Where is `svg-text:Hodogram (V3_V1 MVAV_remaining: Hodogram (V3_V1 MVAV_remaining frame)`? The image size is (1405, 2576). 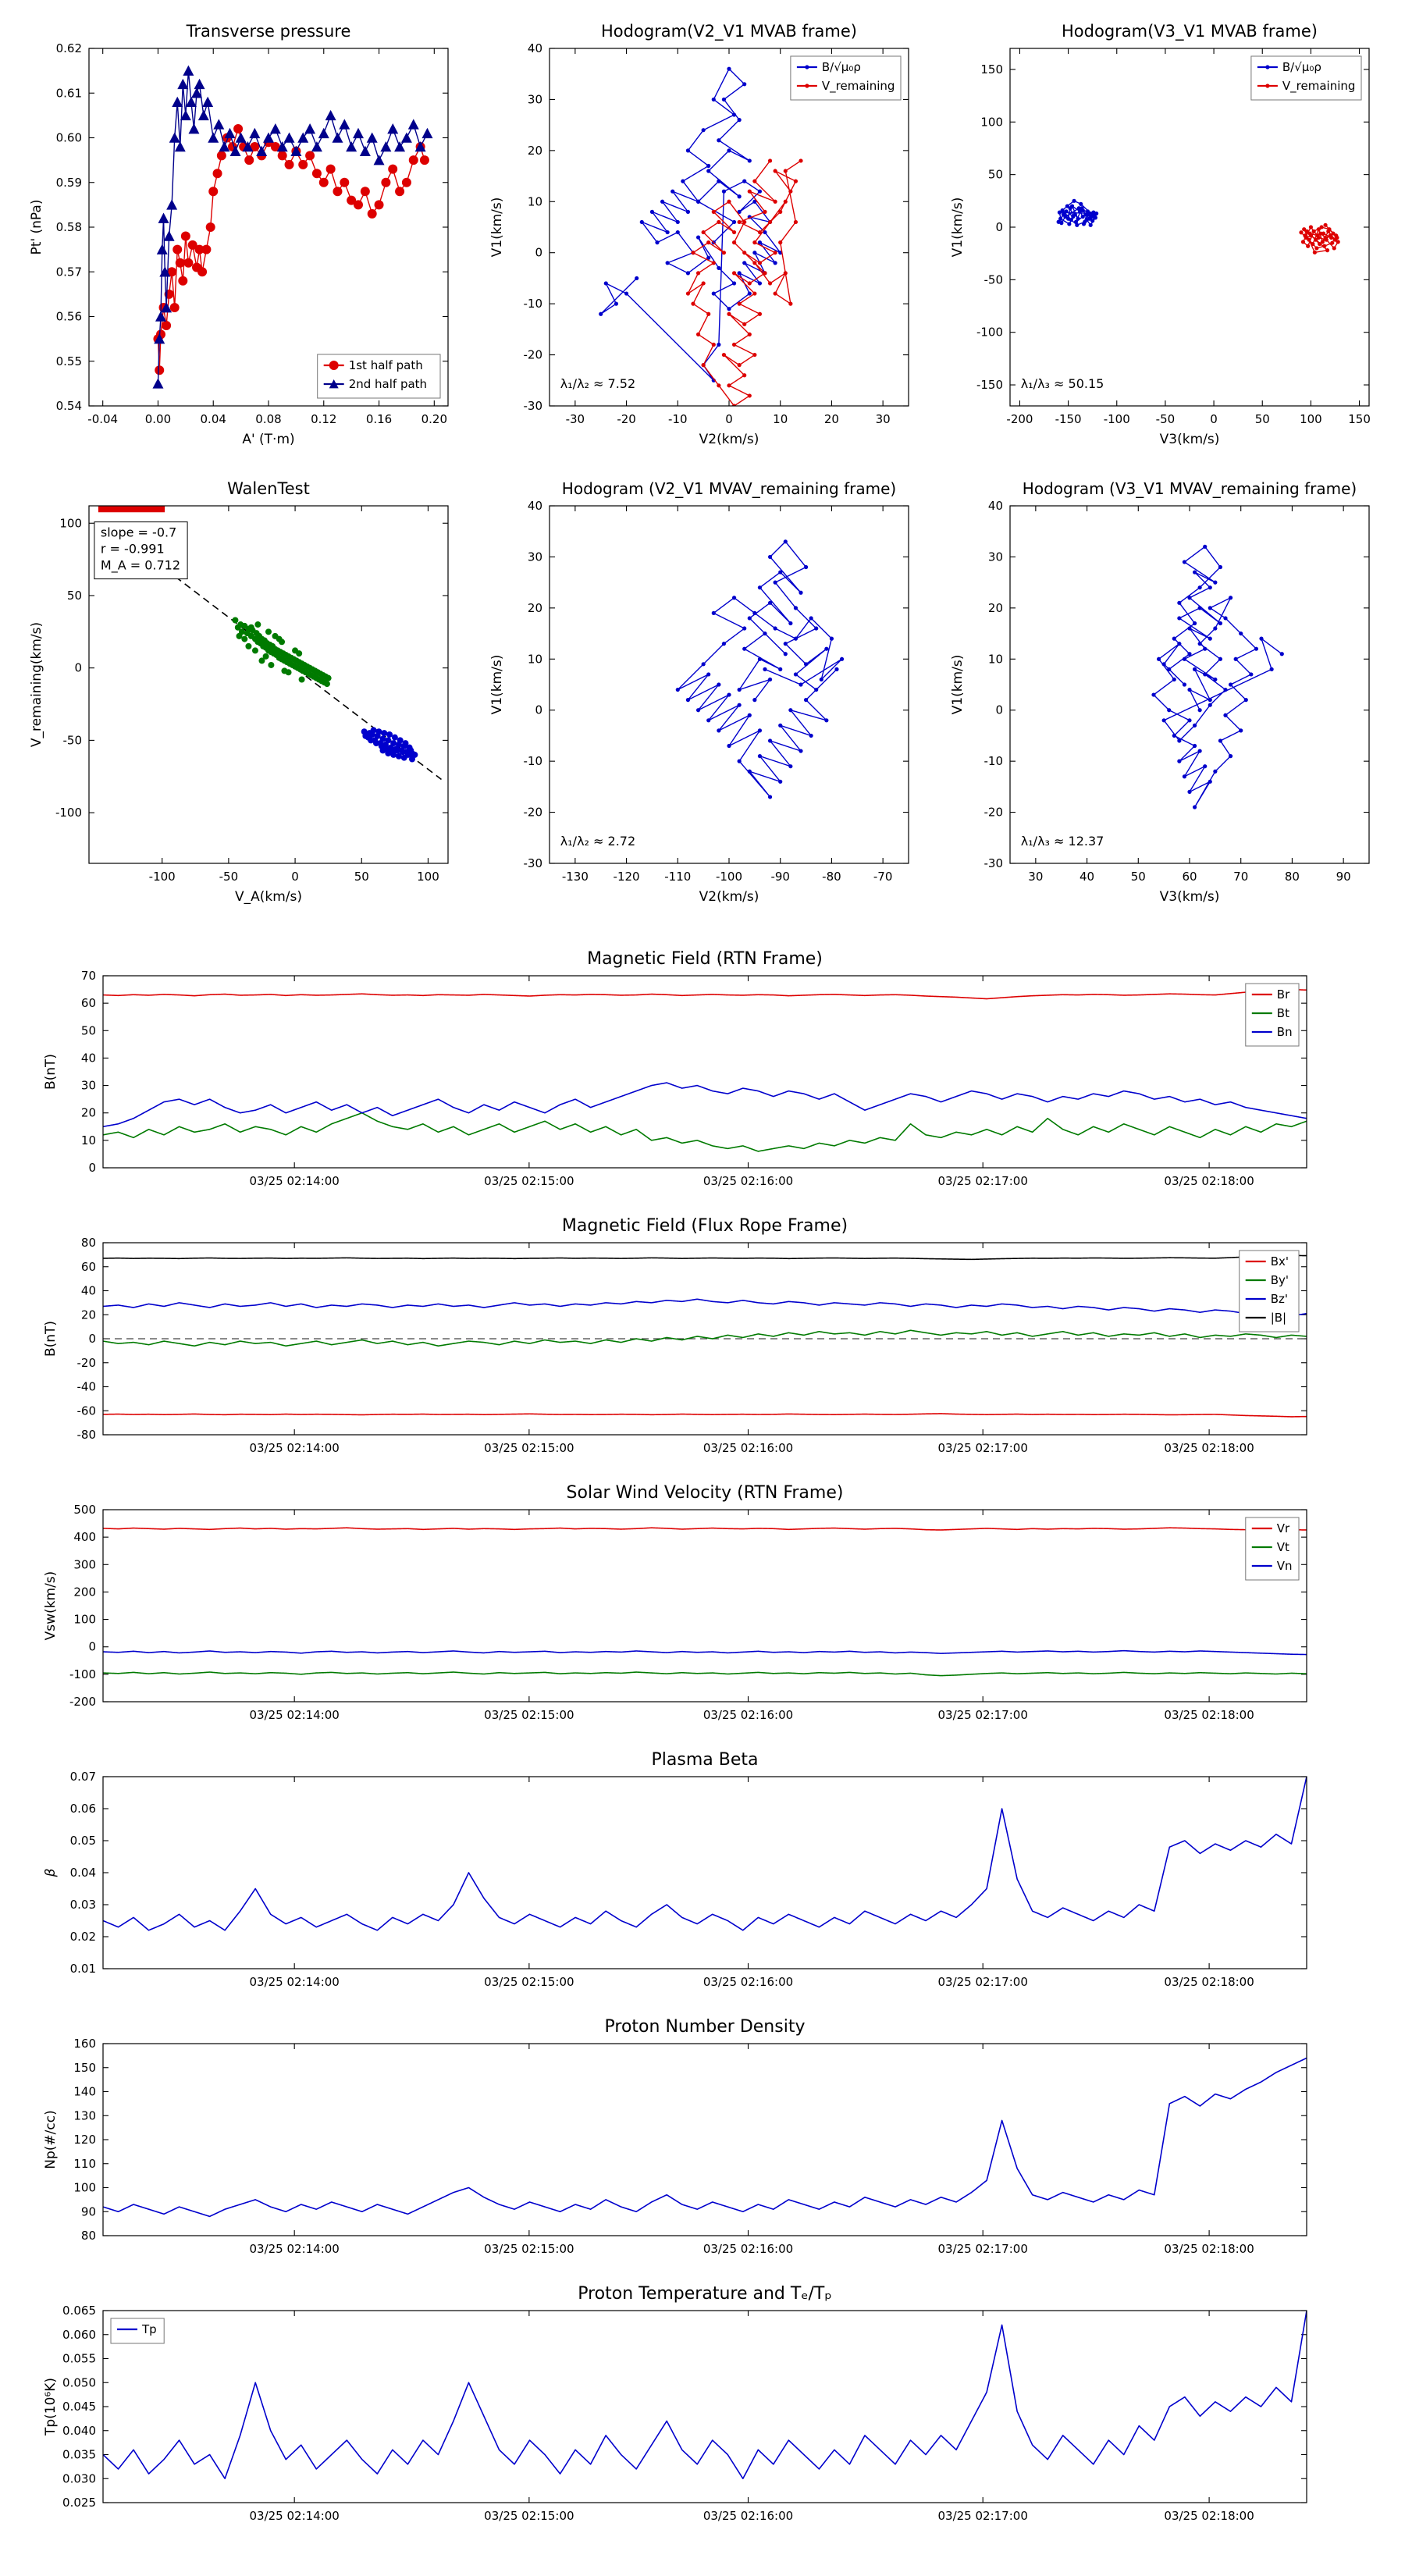
svg-text:Hodogram (V3_V1 MVAV_remaining: Hodogram (V3_V1 MVAV_remaining frame) is located at coordinates (1190, 488).